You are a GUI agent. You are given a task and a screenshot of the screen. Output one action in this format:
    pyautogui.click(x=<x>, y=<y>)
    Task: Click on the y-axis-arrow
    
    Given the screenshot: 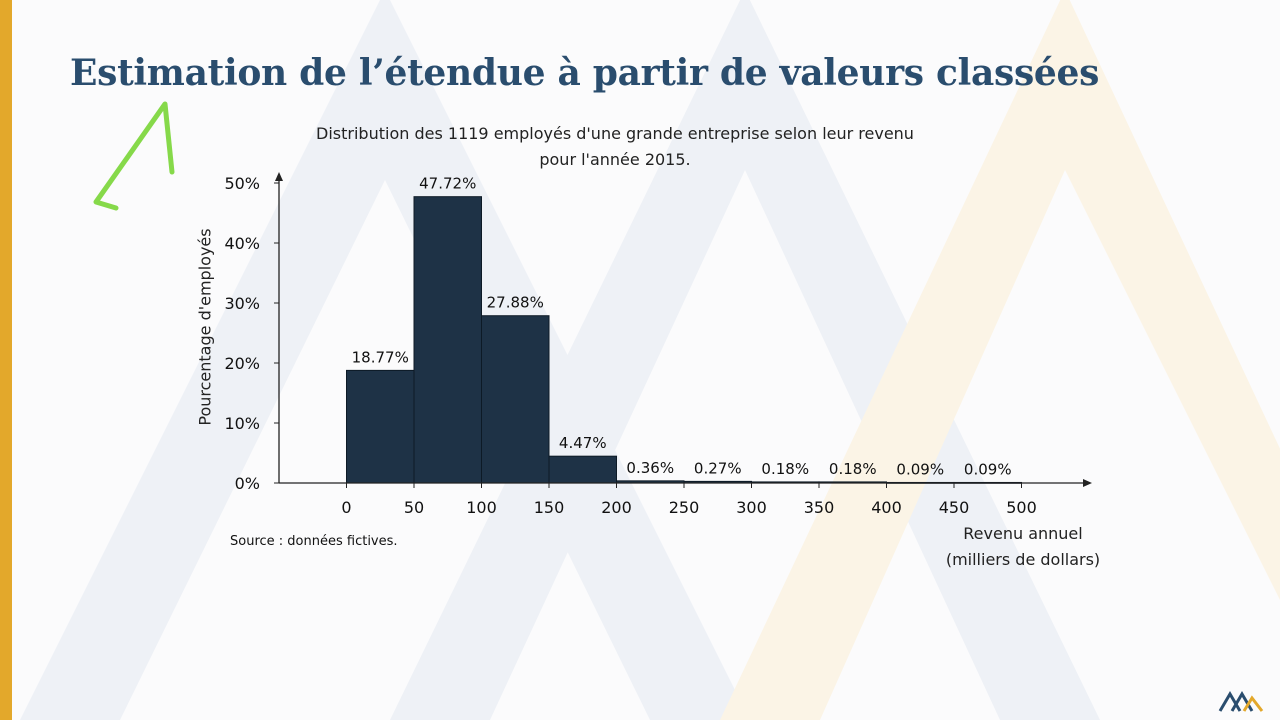 What is the action you would take?
    pyautogui.click(x=279, y=176)
    